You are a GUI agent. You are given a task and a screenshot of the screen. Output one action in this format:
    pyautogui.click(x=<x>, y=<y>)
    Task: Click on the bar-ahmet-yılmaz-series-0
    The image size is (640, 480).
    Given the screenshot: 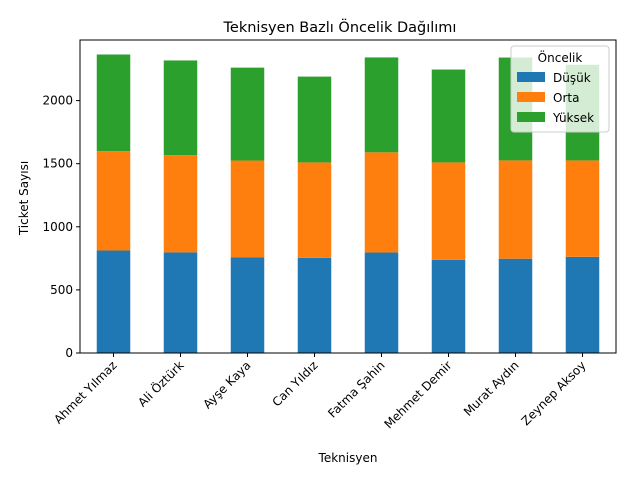 What is the action you would take?
    pyautogui.click(x=113, y=301)
    